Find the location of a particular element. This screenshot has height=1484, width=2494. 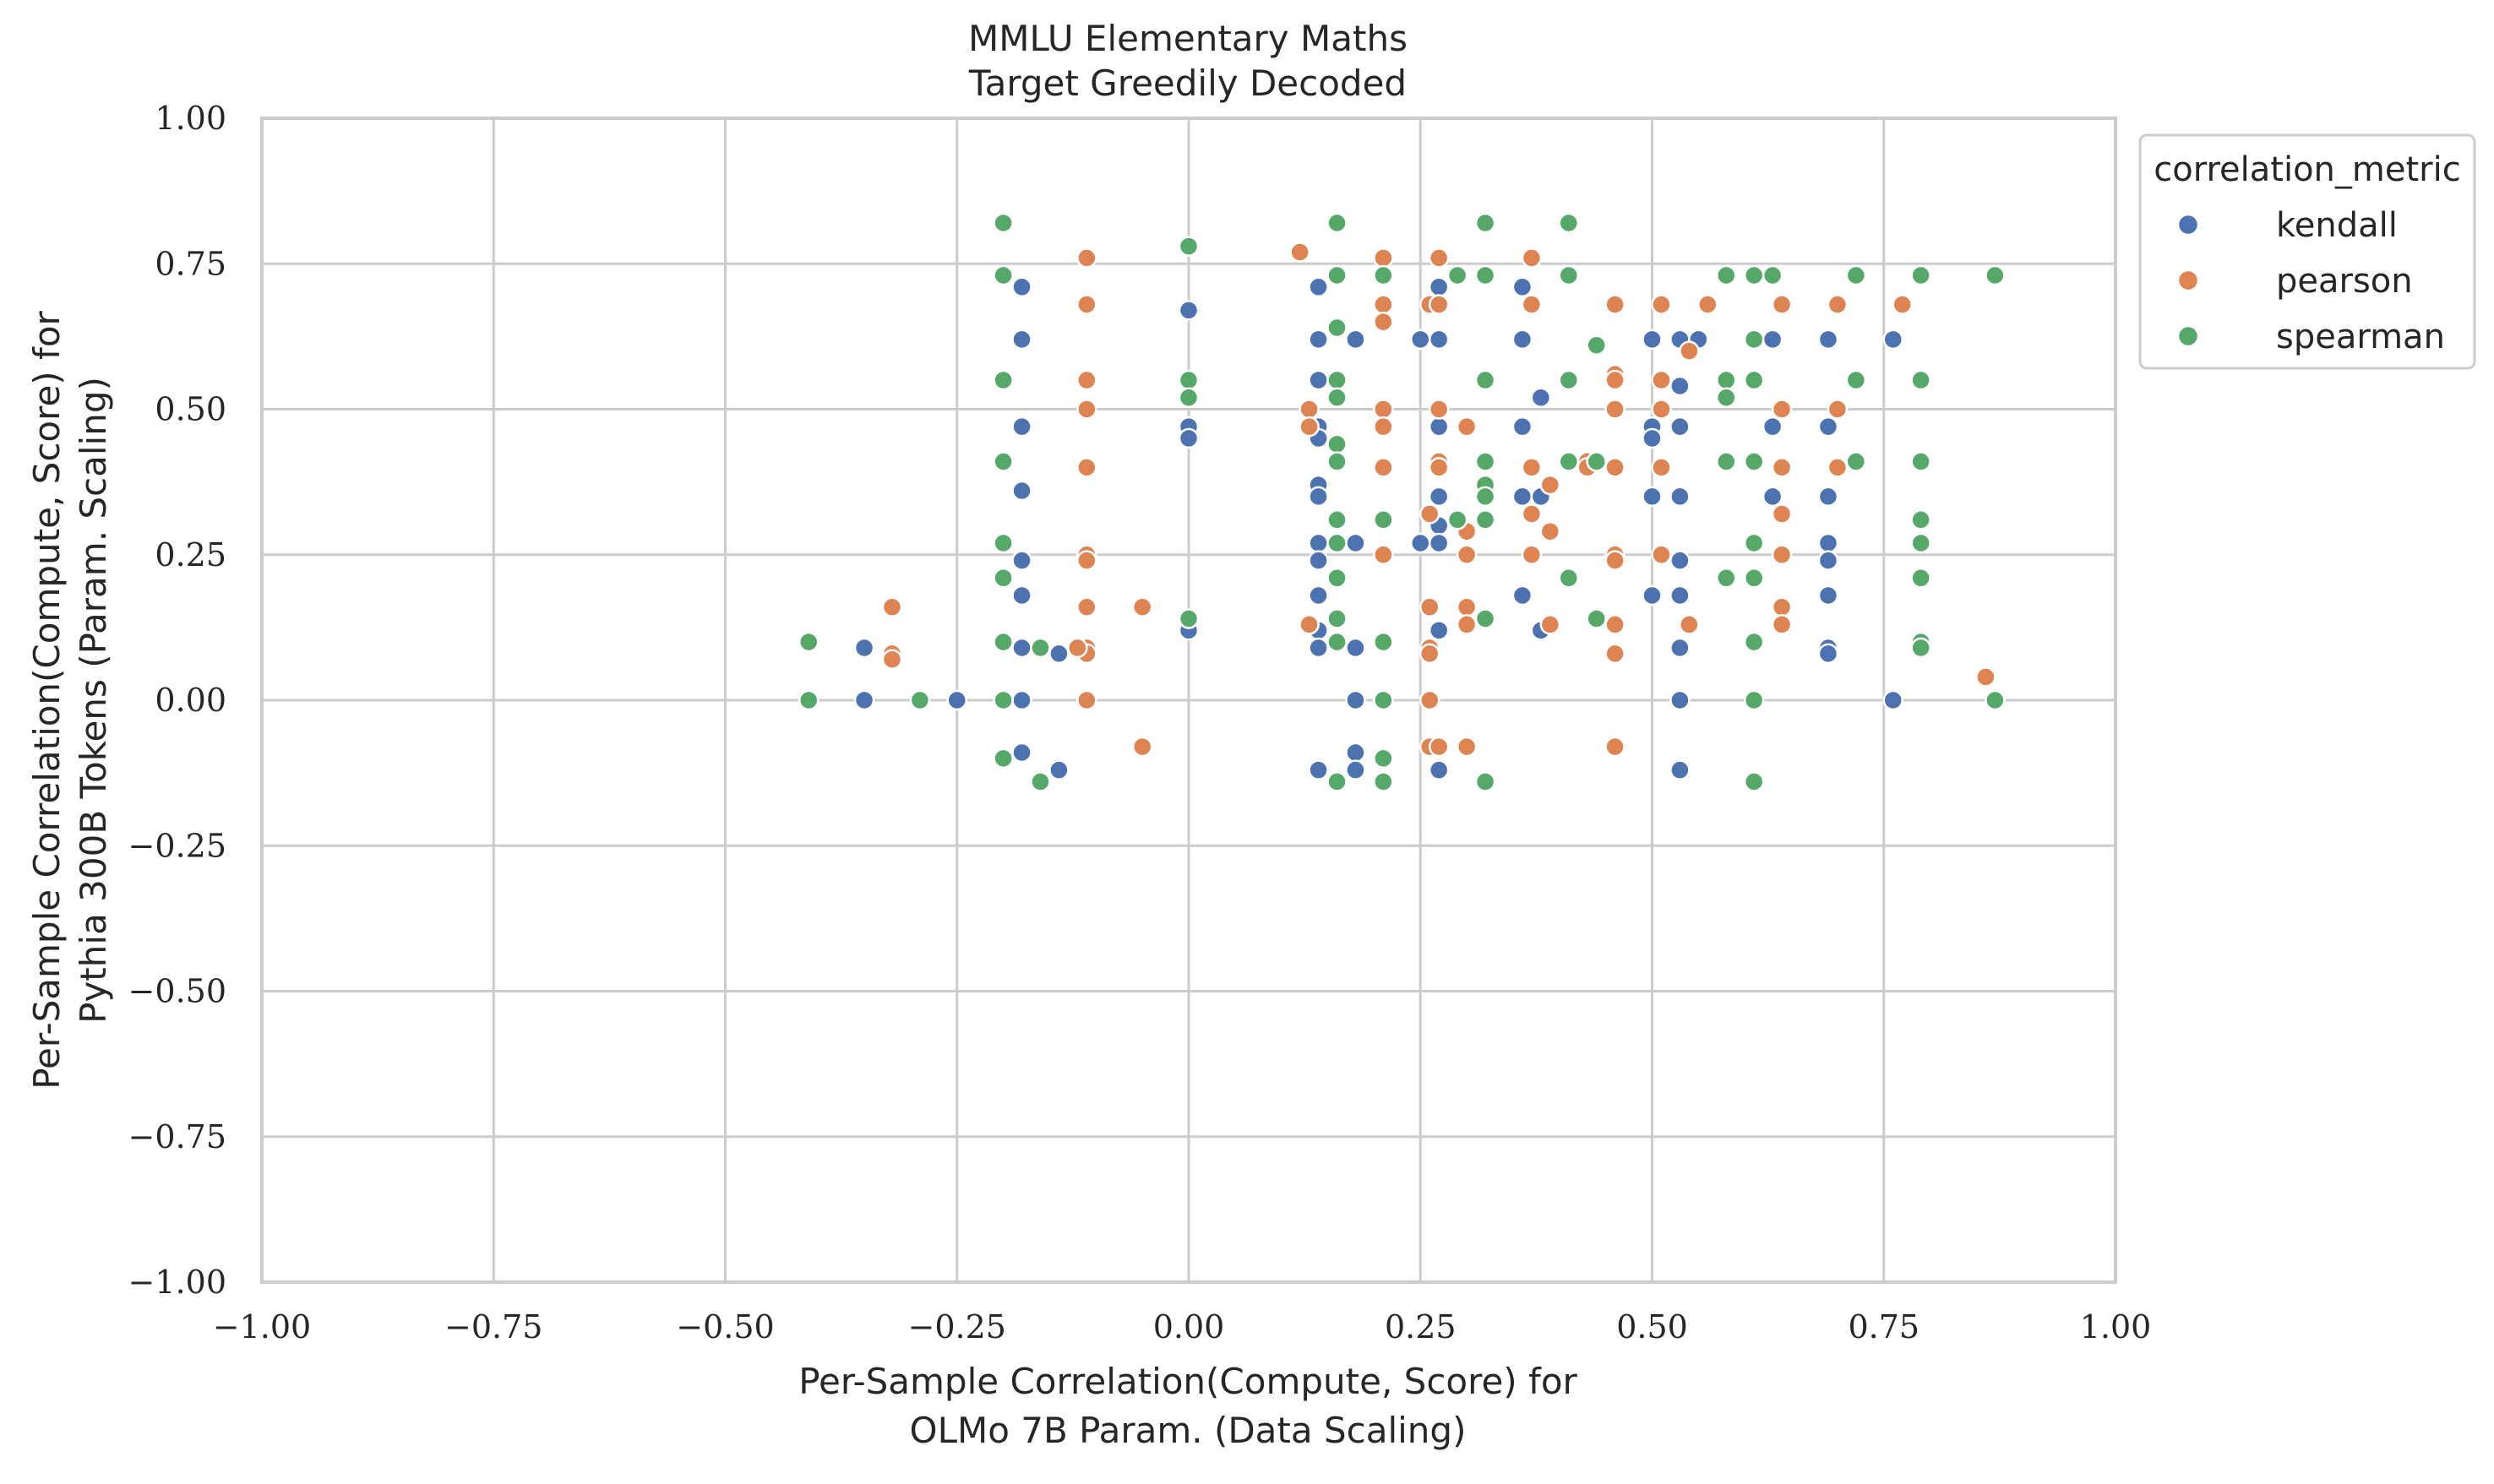

x-axis-label-line2: OLMo 7B Param. (Data Scaling) is located at coordinates (1188, 1430).